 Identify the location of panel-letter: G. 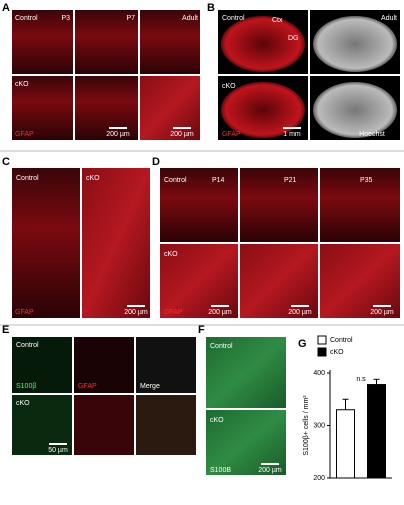
(302, 344).